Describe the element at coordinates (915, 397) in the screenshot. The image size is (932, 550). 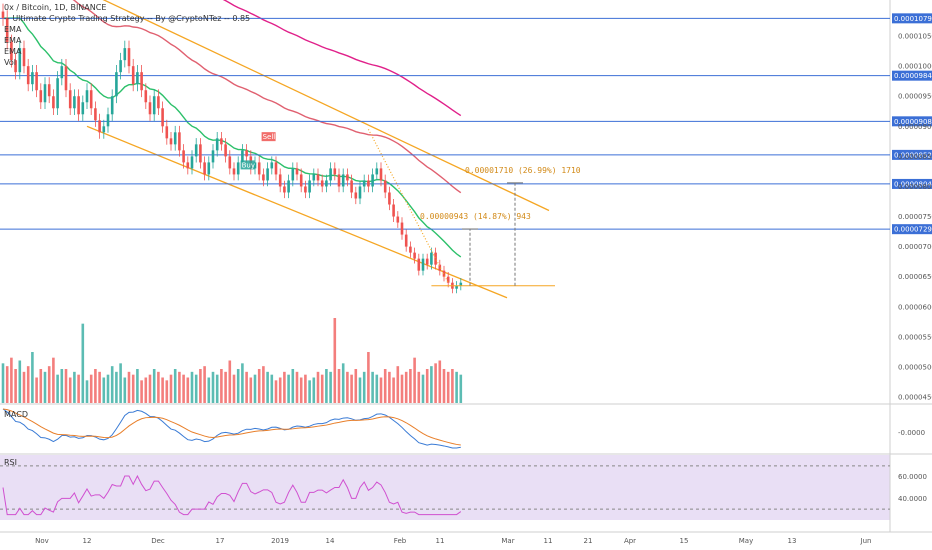
I see `y-tick-label: 0.00004500` at that location.